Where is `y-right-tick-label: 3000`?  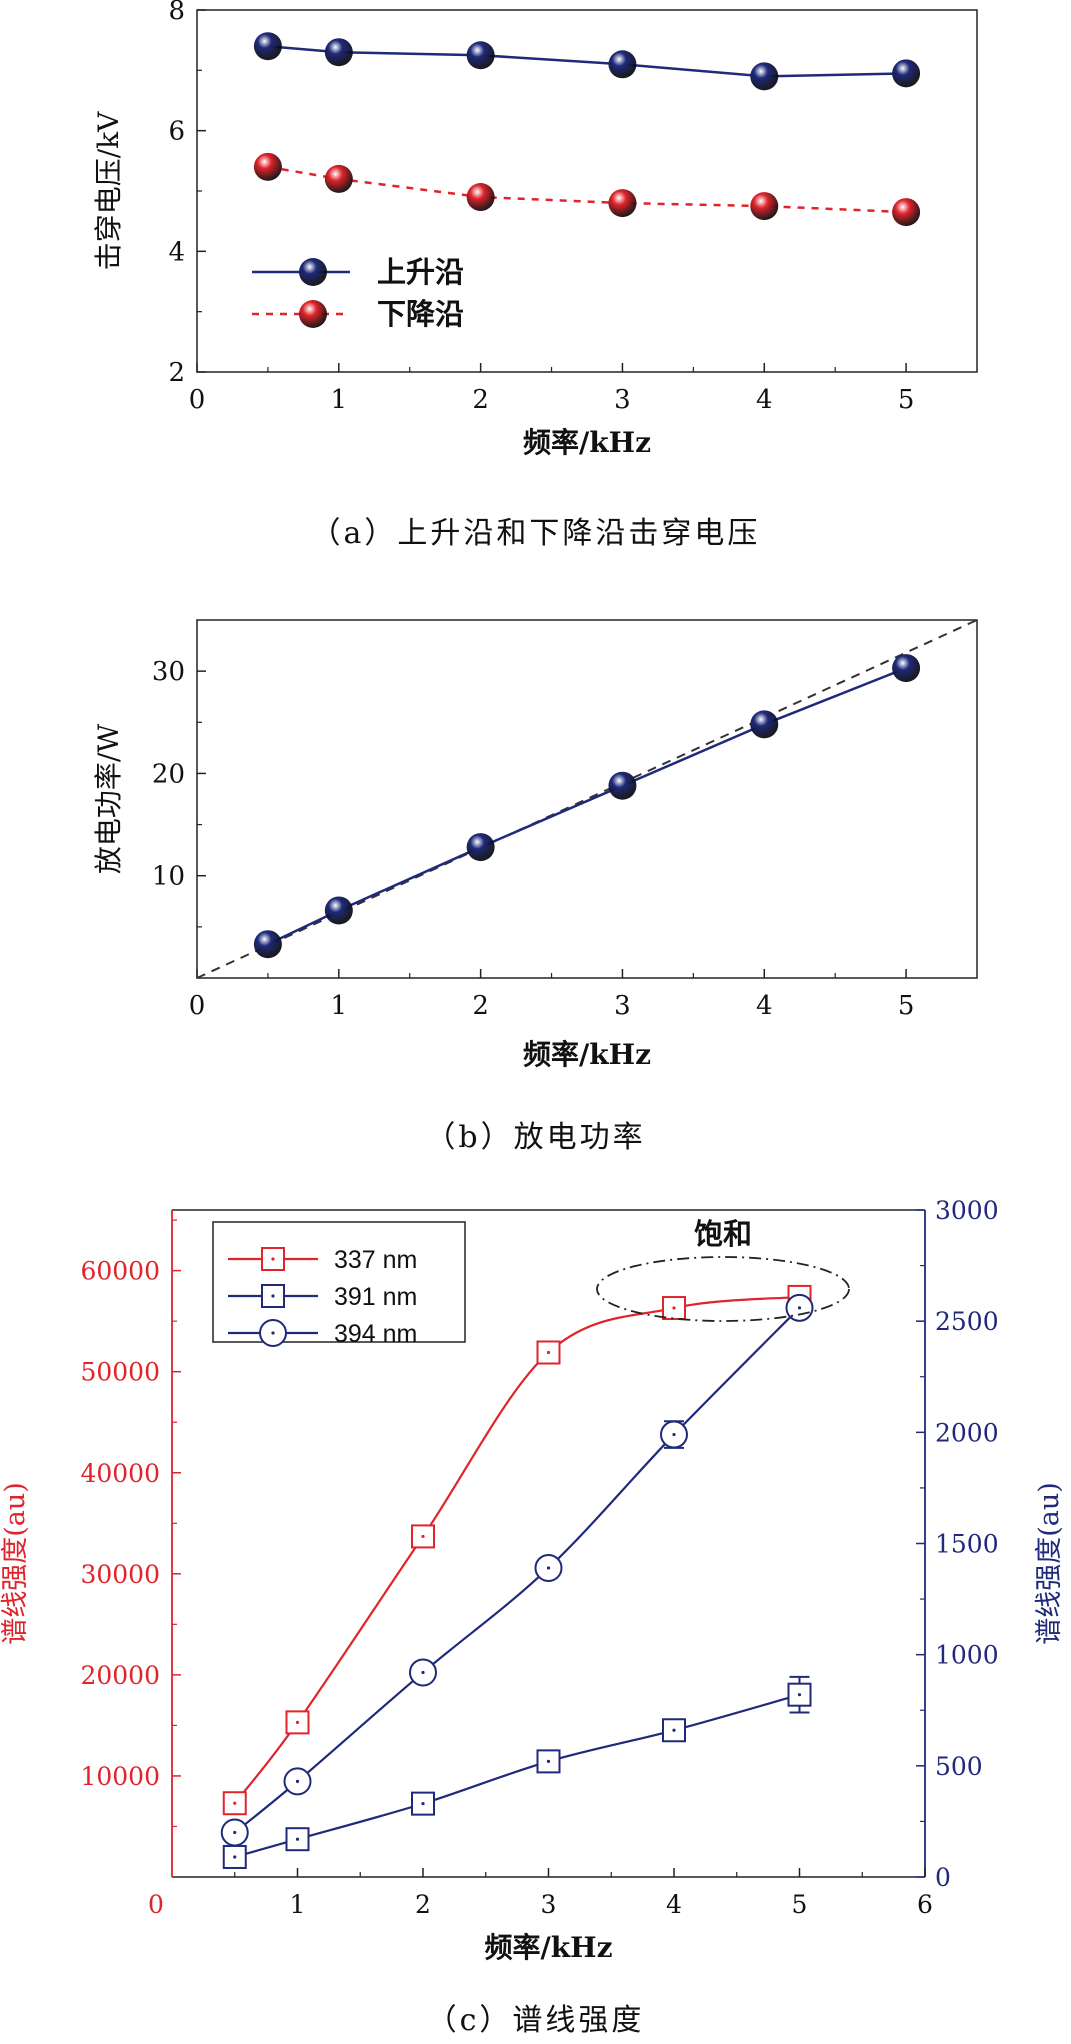
y-right-tick-label: 3000 is located at coordinates (967, 1210).